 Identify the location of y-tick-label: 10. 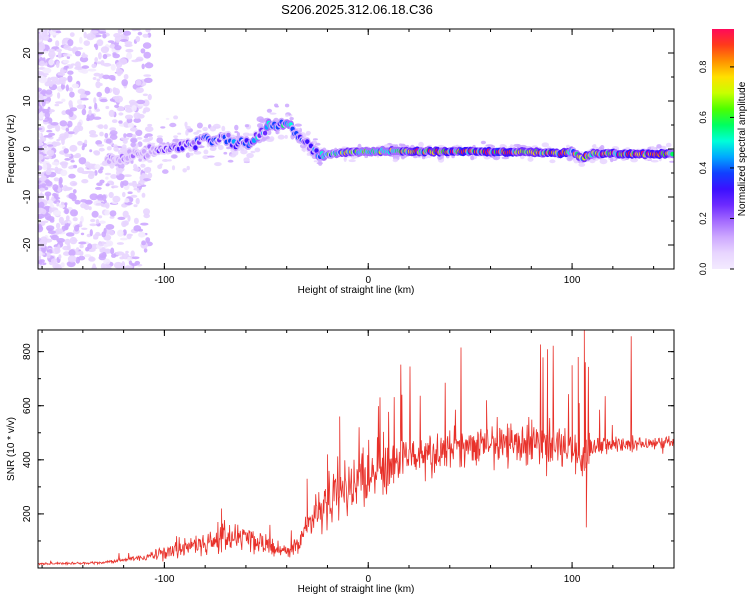
(27, 101).